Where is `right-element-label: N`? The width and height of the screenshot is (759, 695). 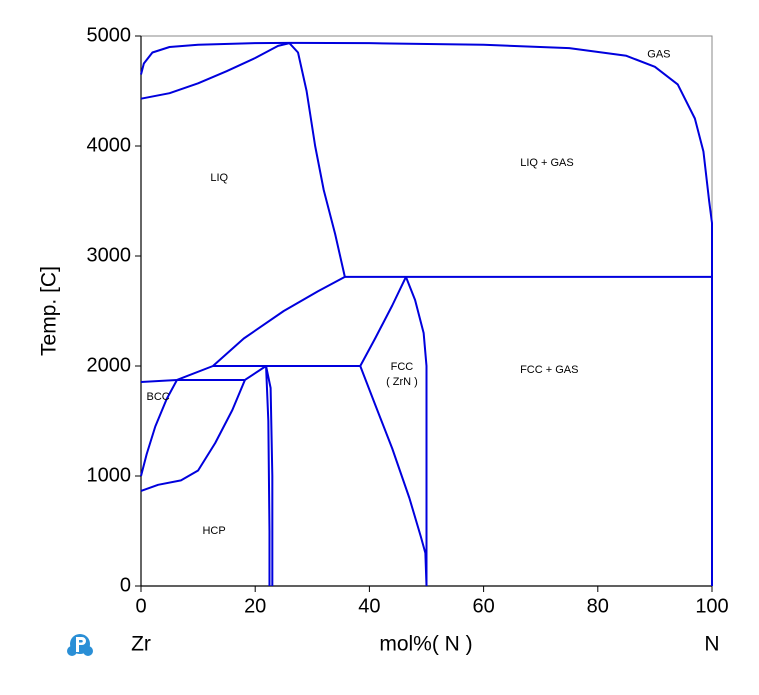 right-element-label: N is located at coordinates (711, 644).